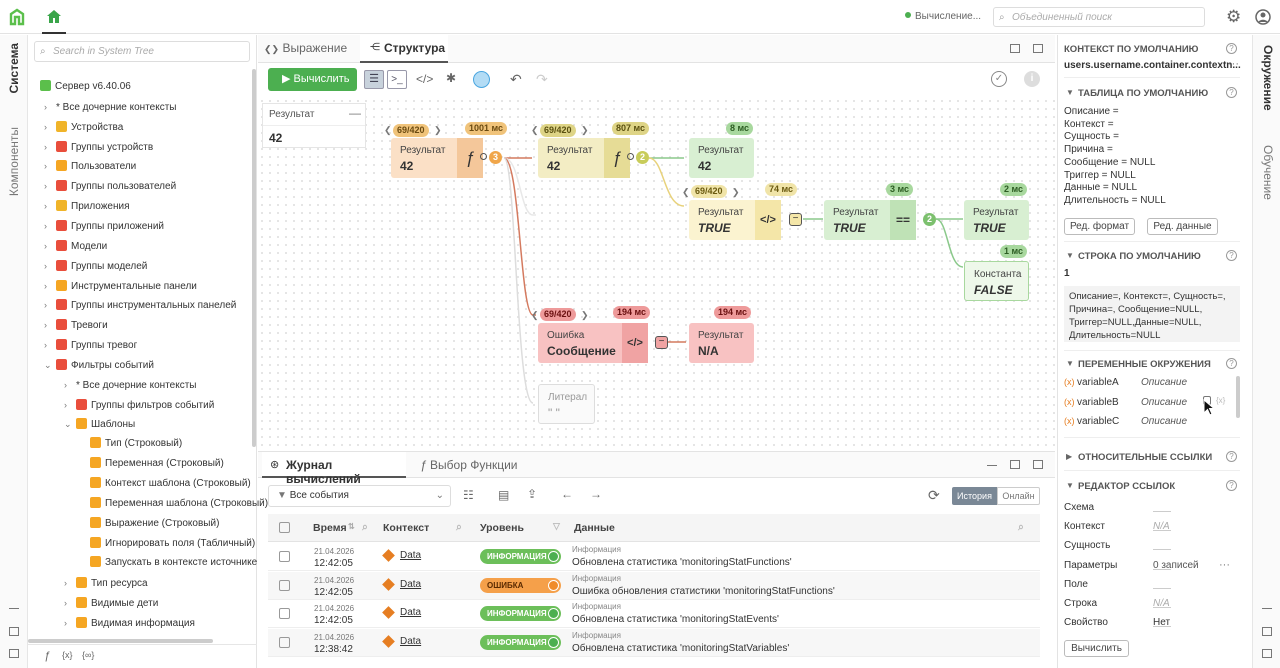 The image size is (1280, 668). Describe the element at coordinates (142, 51) in the screenshot. I see `tree-search-input: ⌕ Search in System Tree` at that location.